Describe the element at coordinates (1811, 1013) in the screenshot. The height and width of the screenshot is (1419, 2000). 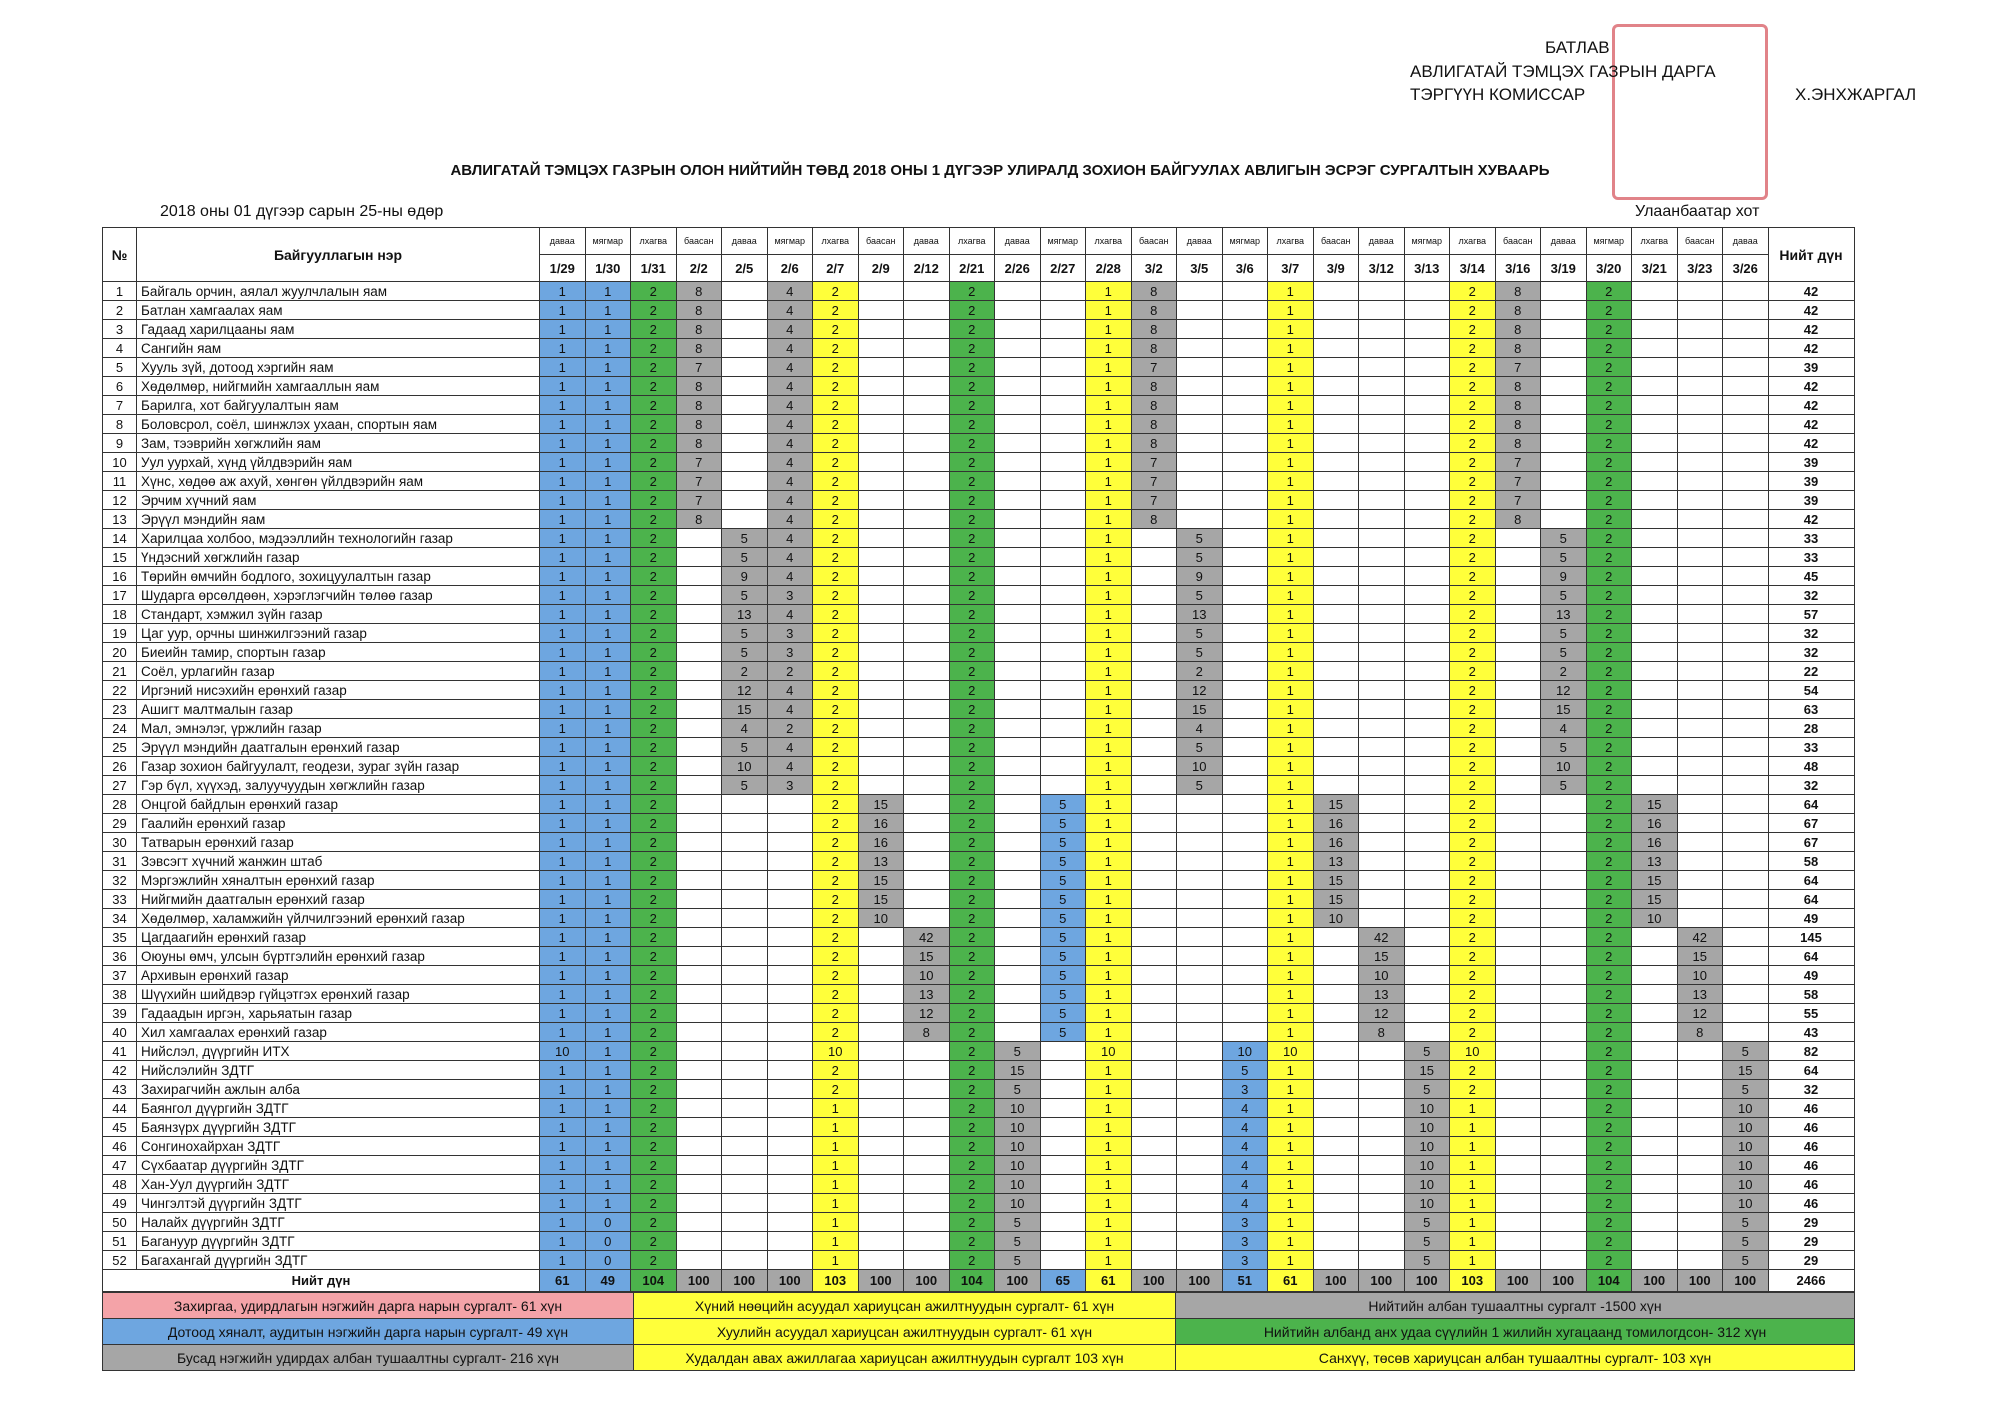
I see `row-total: 55` at that location.